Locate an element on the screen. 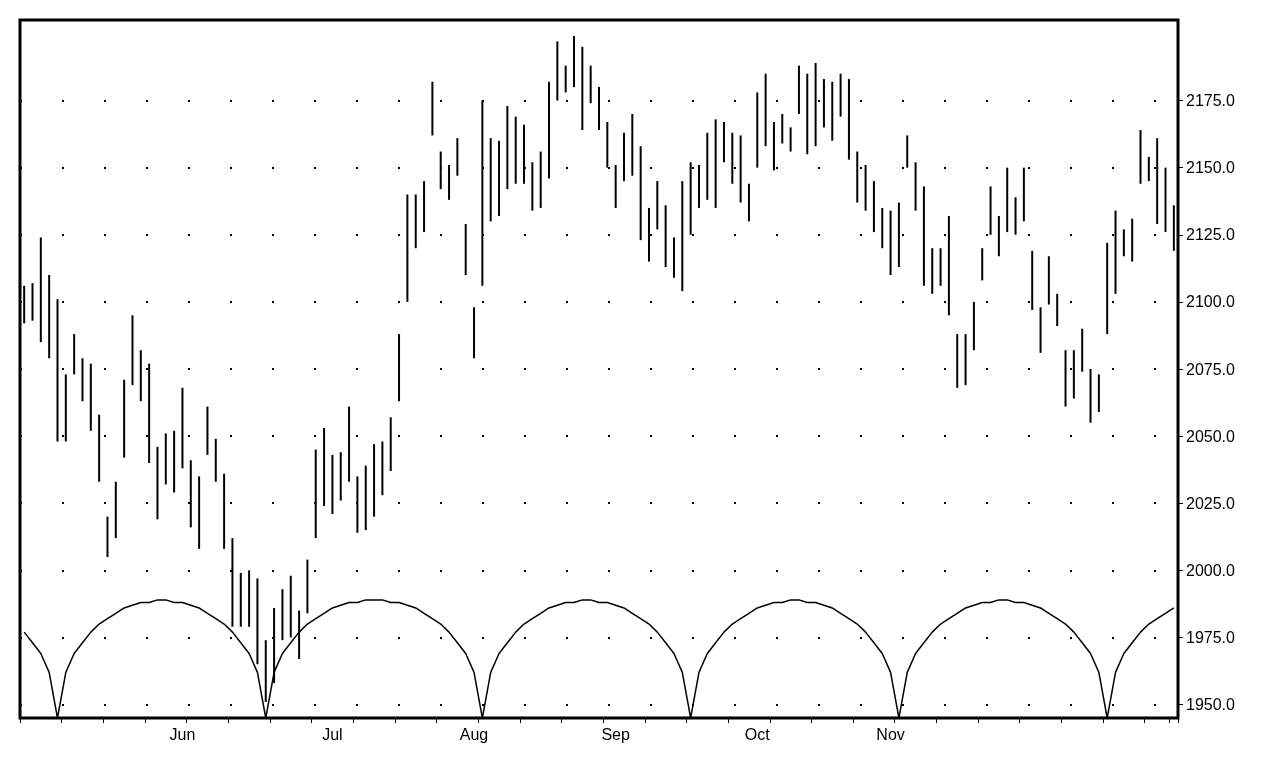 The width and height of the screenshot is (1286, 770). x-tick-label: Jul is located at coordinates (332, 734).